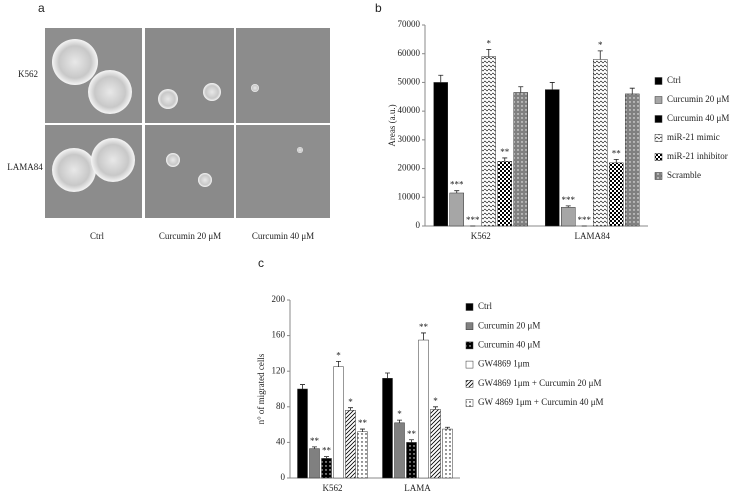  Describe the element at coordinates (593, 236) in the screenshot. I see `x-tick-label: LAMA84` at that location.